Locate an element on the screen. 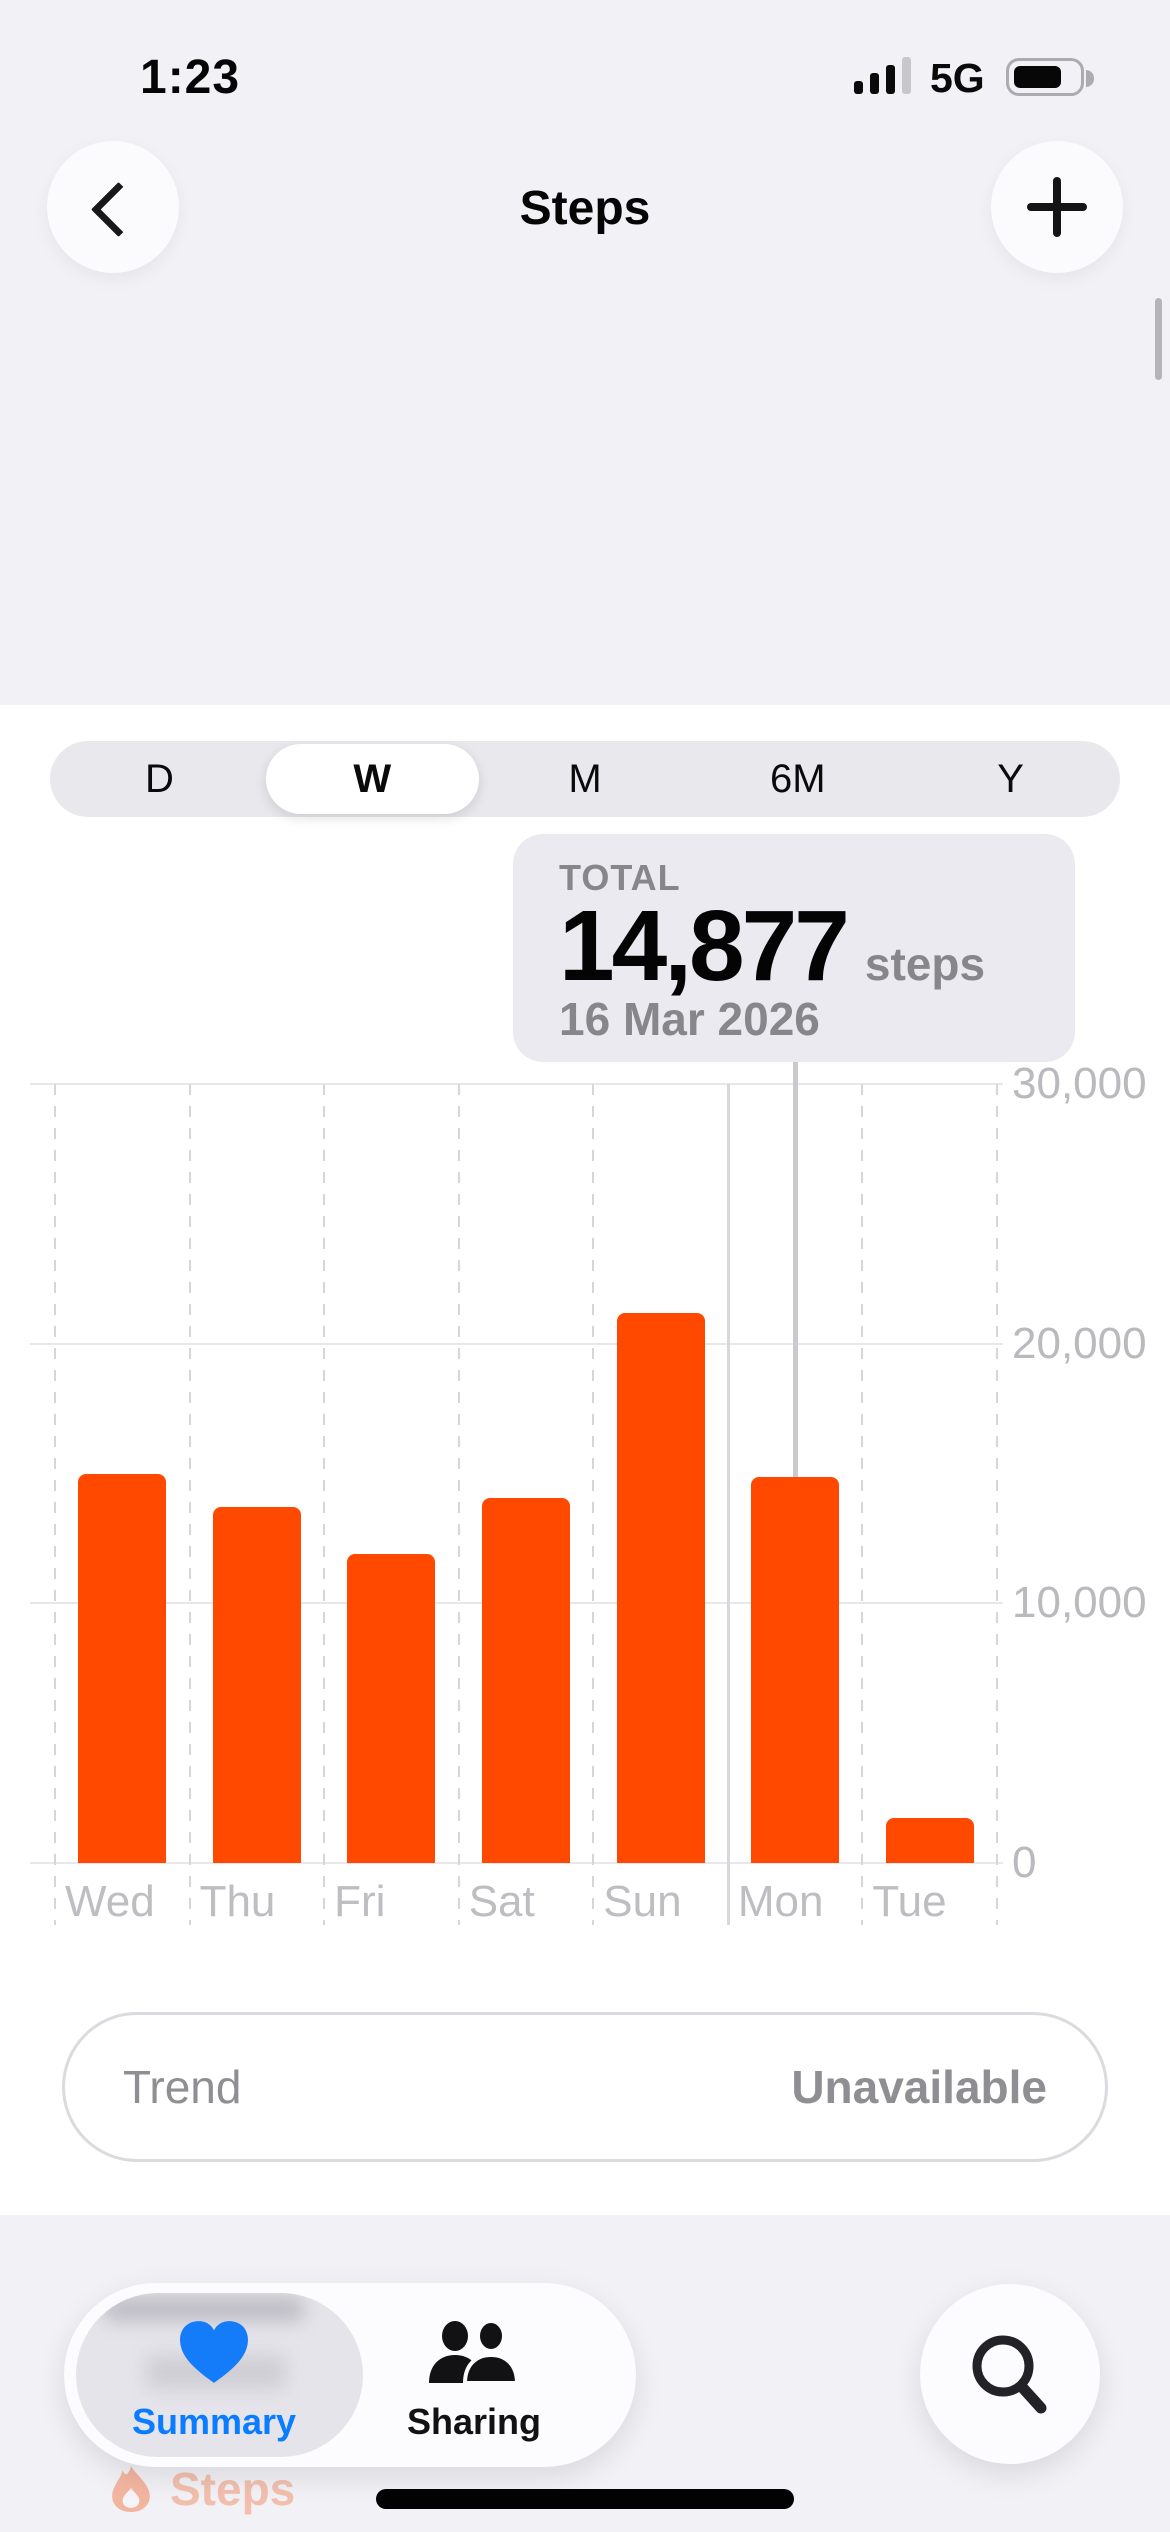  search-icon is located at coordinates (1009, 2374).